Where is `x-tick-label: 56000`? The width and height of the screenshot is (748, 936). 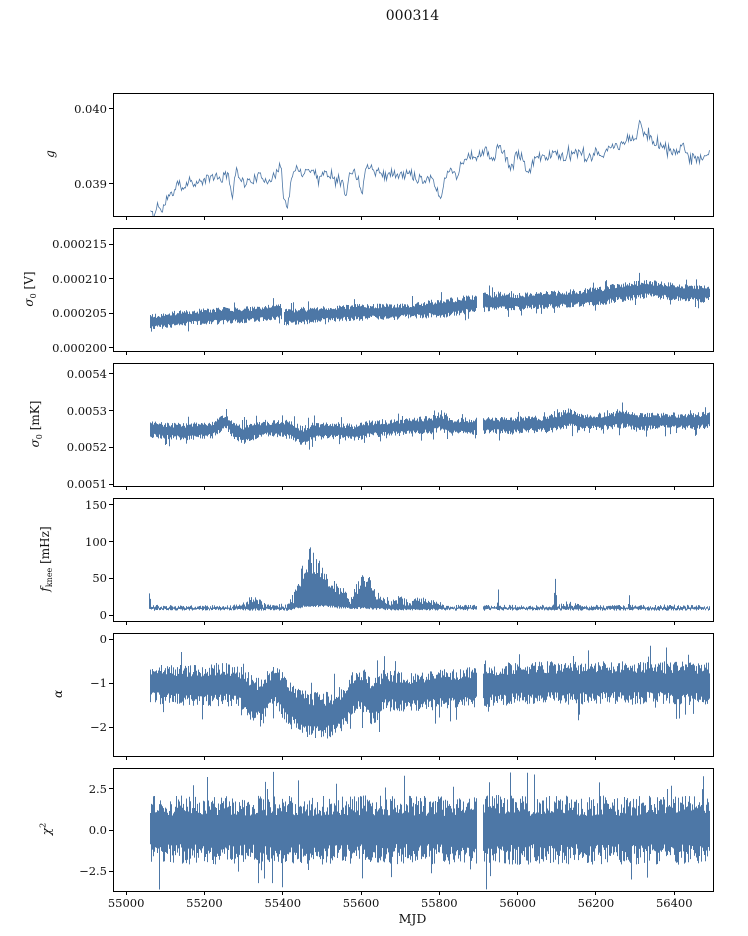 x-tick-label: 56000 is located at coordinates (517, 903).